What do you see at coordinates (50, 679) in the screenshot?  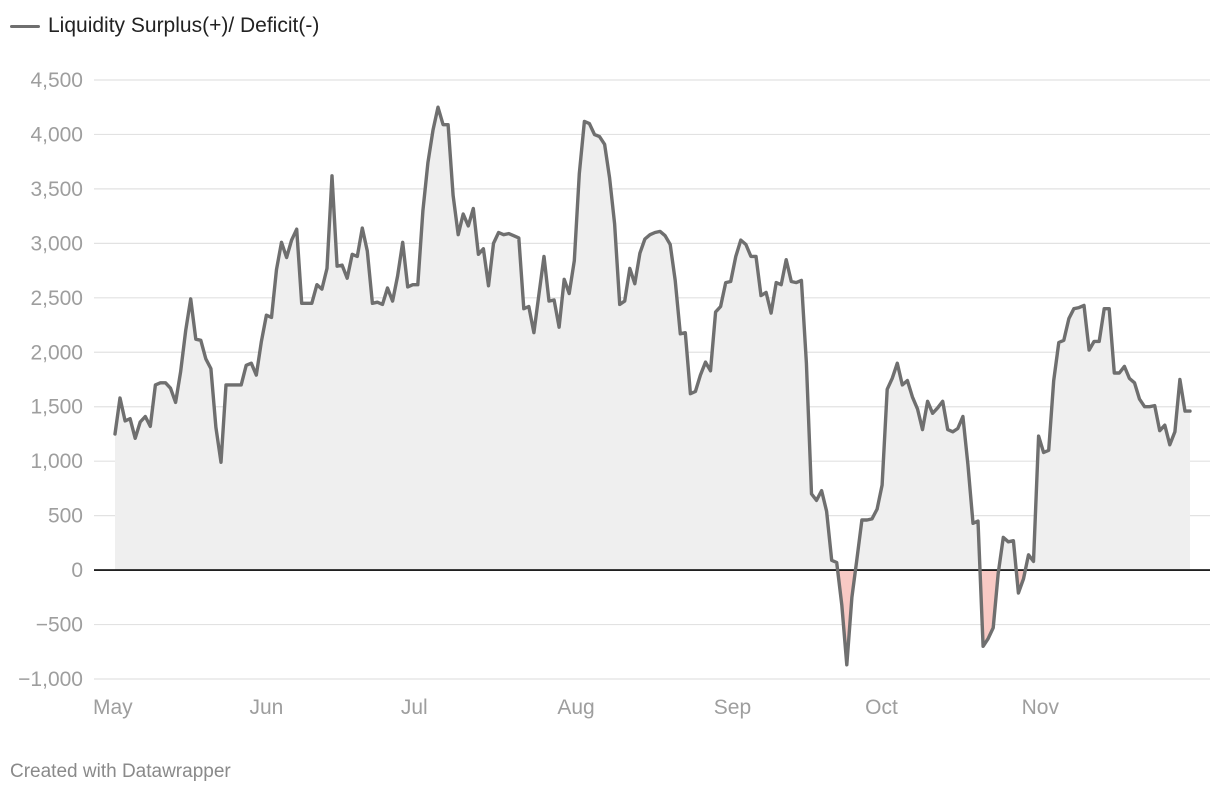 I see `y-tick-label: −1,000` at bounding box center [50, 679].